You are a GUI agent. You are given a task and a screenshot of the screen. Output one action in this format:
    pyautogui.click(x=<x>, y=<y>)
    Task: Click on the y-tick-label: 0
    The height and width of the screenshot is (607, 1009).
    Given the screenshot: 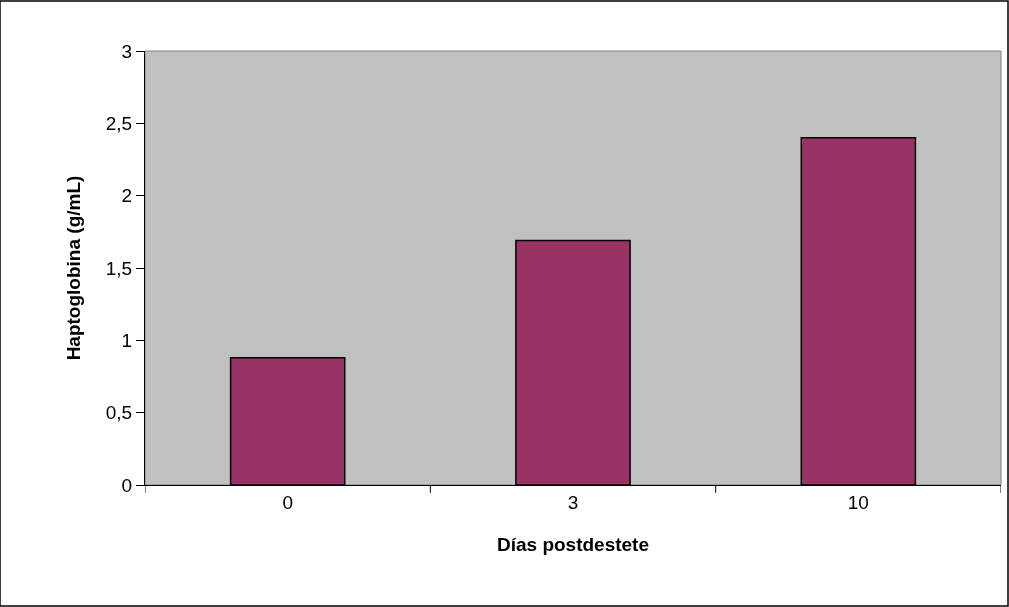 What is the action you would take?
    pyautogui.click(x=127, y=485)
    